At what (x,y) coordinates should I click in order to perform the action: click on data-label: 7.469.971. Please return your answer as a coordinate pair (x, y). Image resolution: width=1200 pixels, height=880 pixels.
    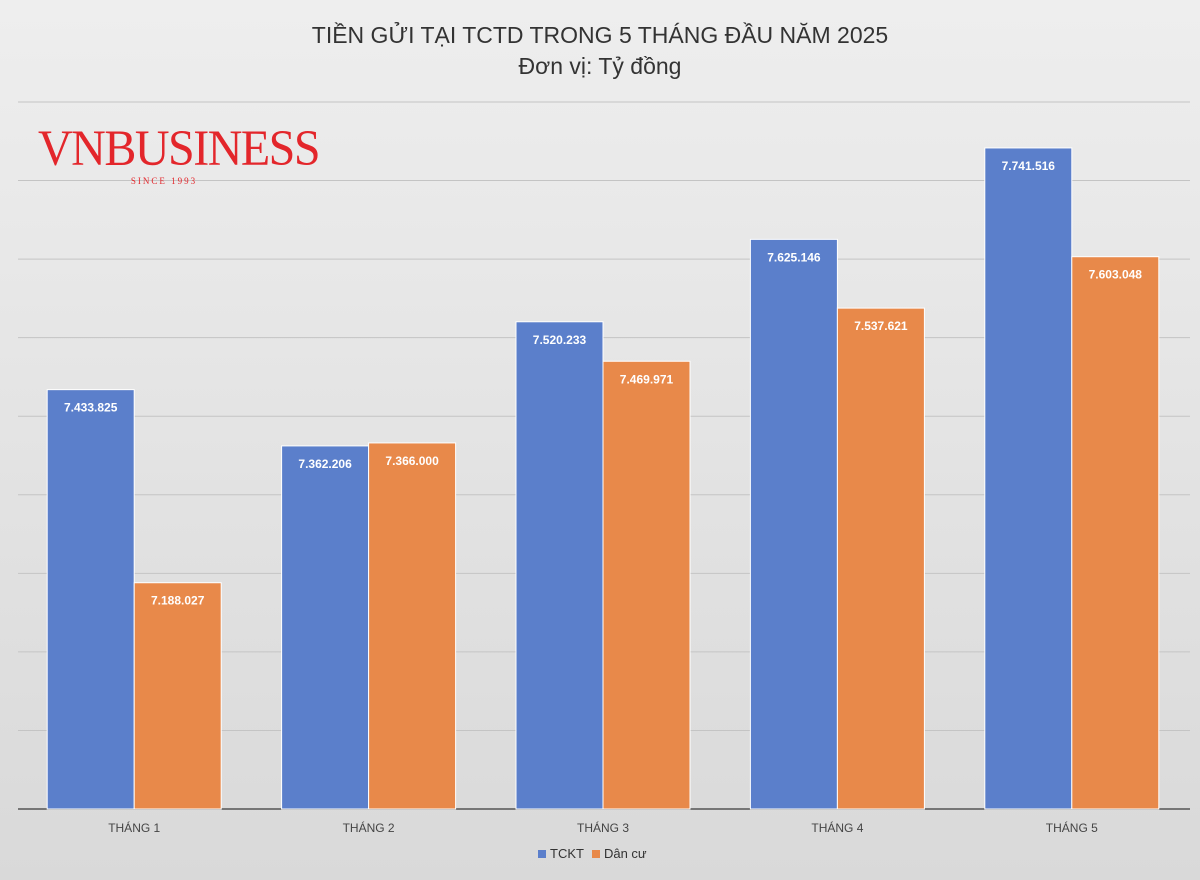
    Looking at the image, I should click on (647, 379).